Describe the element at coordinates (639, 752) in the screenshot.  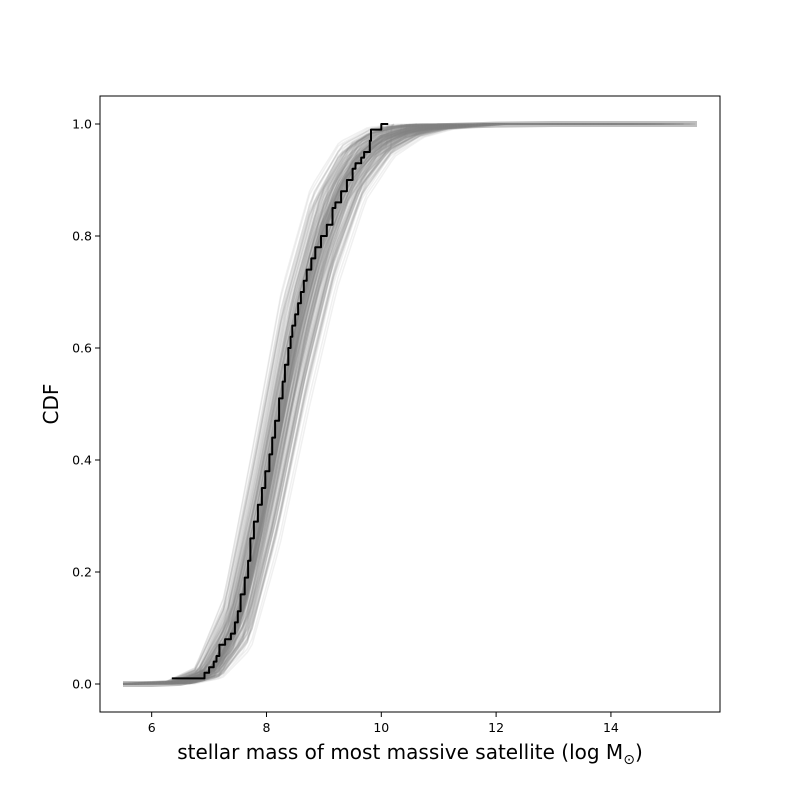
I see `x-axis-label-suffix: )` at that location.